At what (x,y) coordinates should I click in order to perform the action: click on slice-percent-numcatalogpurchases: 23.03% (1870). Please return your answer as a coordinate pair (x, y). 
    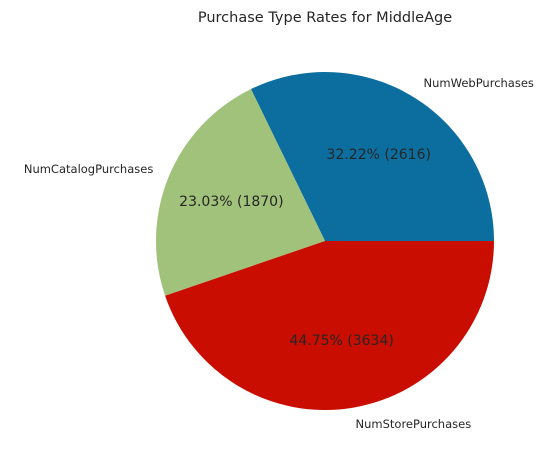
    Looking at the image, I should click on (231, 202).